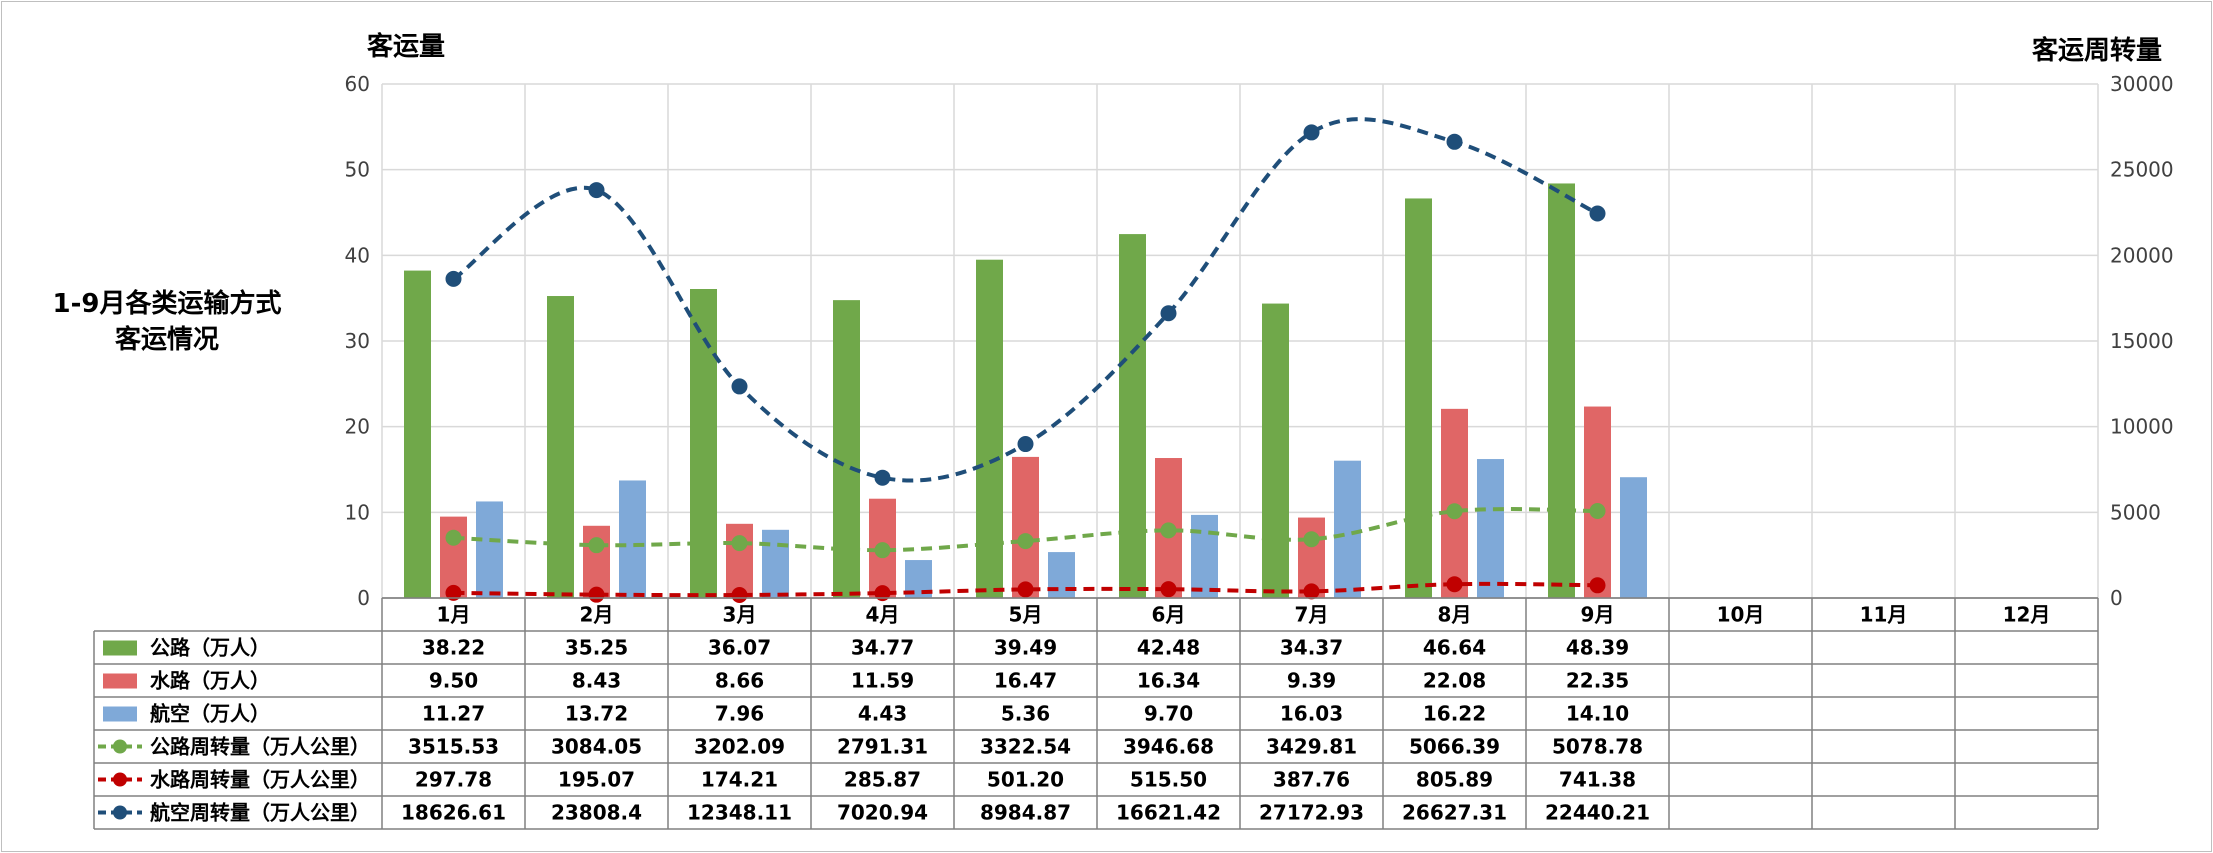  Describe the element at coordinates (1168, 648) in the screenshot. I see `data-label: 42.48` at that location.